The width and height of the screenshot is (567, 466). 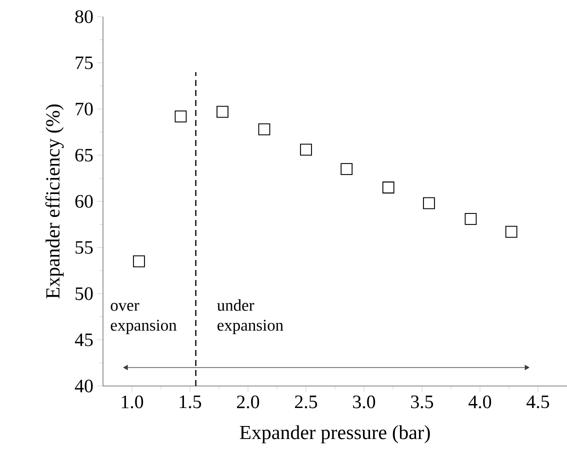 I want to click on y-tick-label: 65, so click(x=84, y=155).